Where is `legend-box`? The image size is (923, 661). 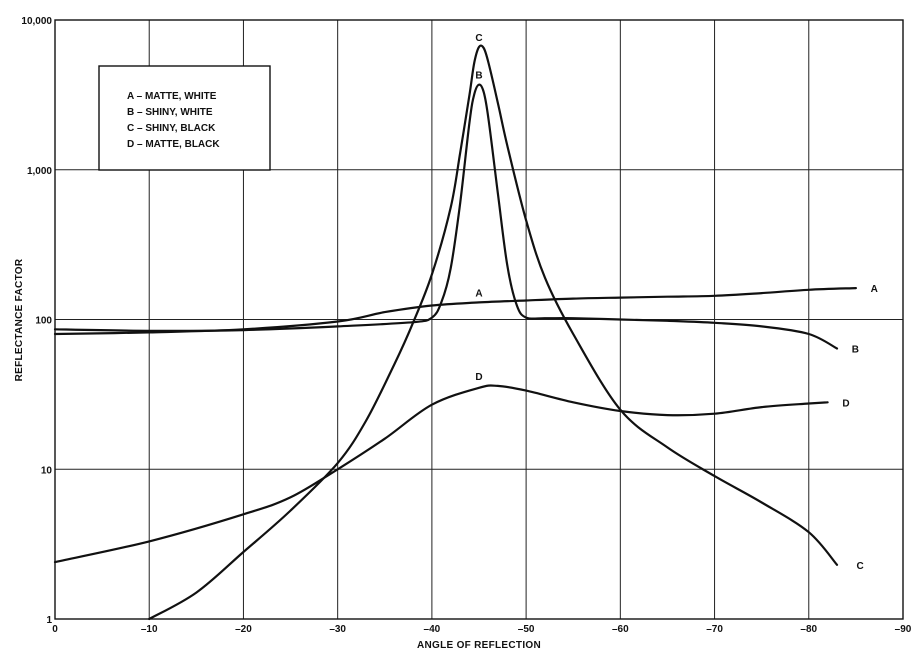
legend-box is located at coordinates (184, 118).